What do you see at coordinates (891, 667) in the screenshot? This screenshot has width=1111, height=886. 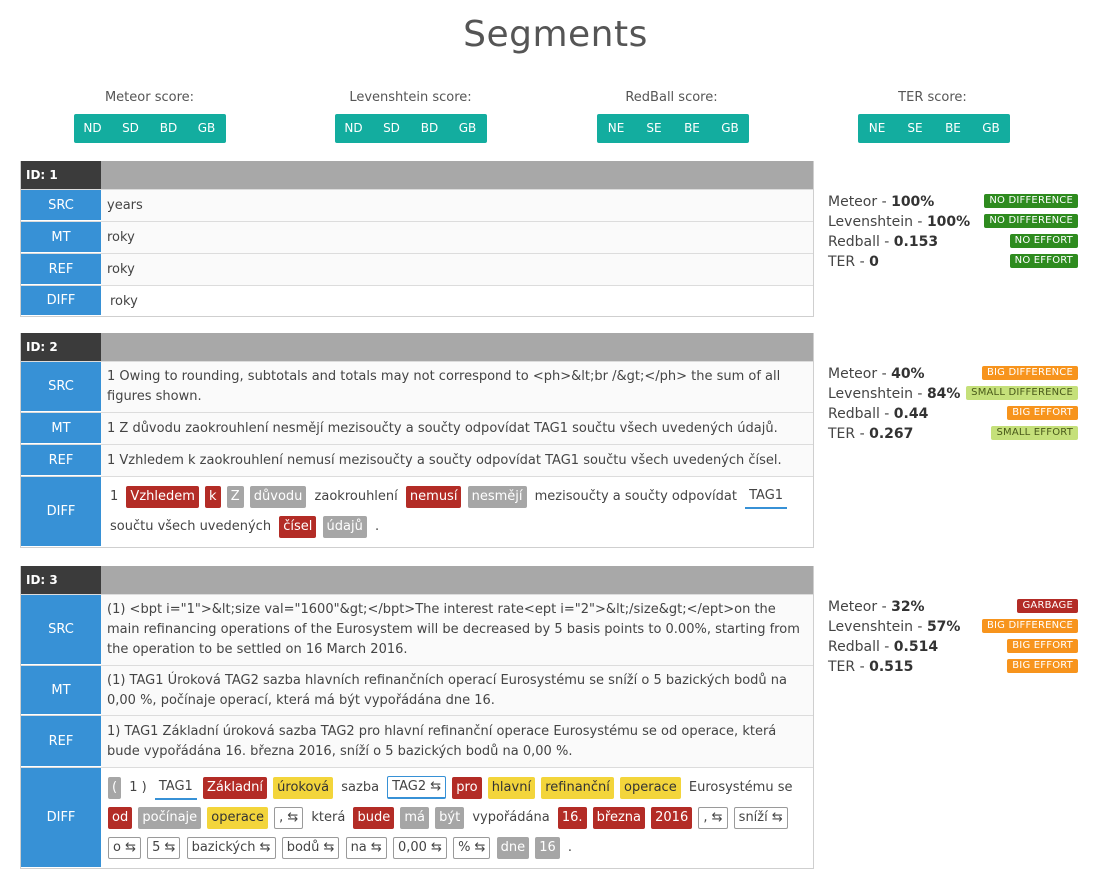 I see `score-value: 0.515` at bounding box center [891, 667].